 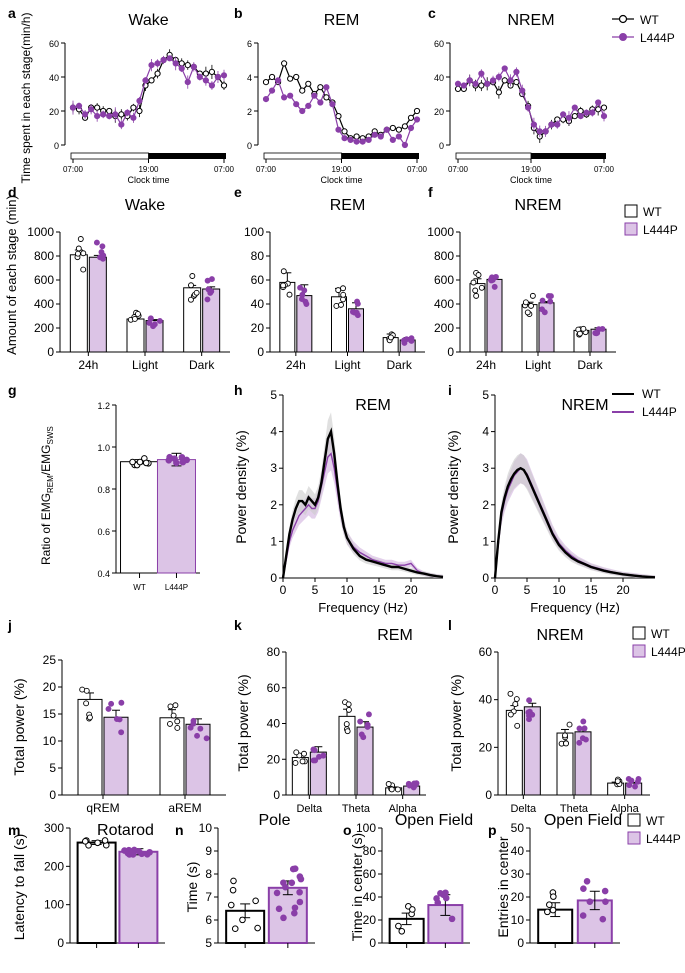 I want to click on panel-i-y-tick-label: 5, so click(x=485, y=395).